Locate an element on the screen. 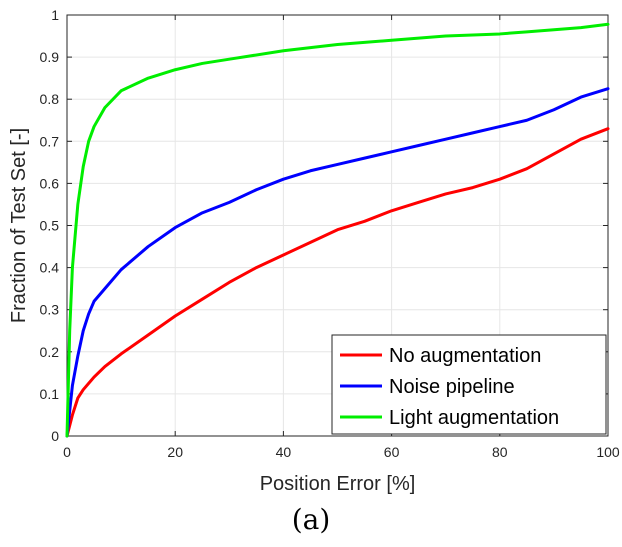 This screenshot has height=547, width=622. legend-label-3: Light augmentation is located at coordinates (474, 418).